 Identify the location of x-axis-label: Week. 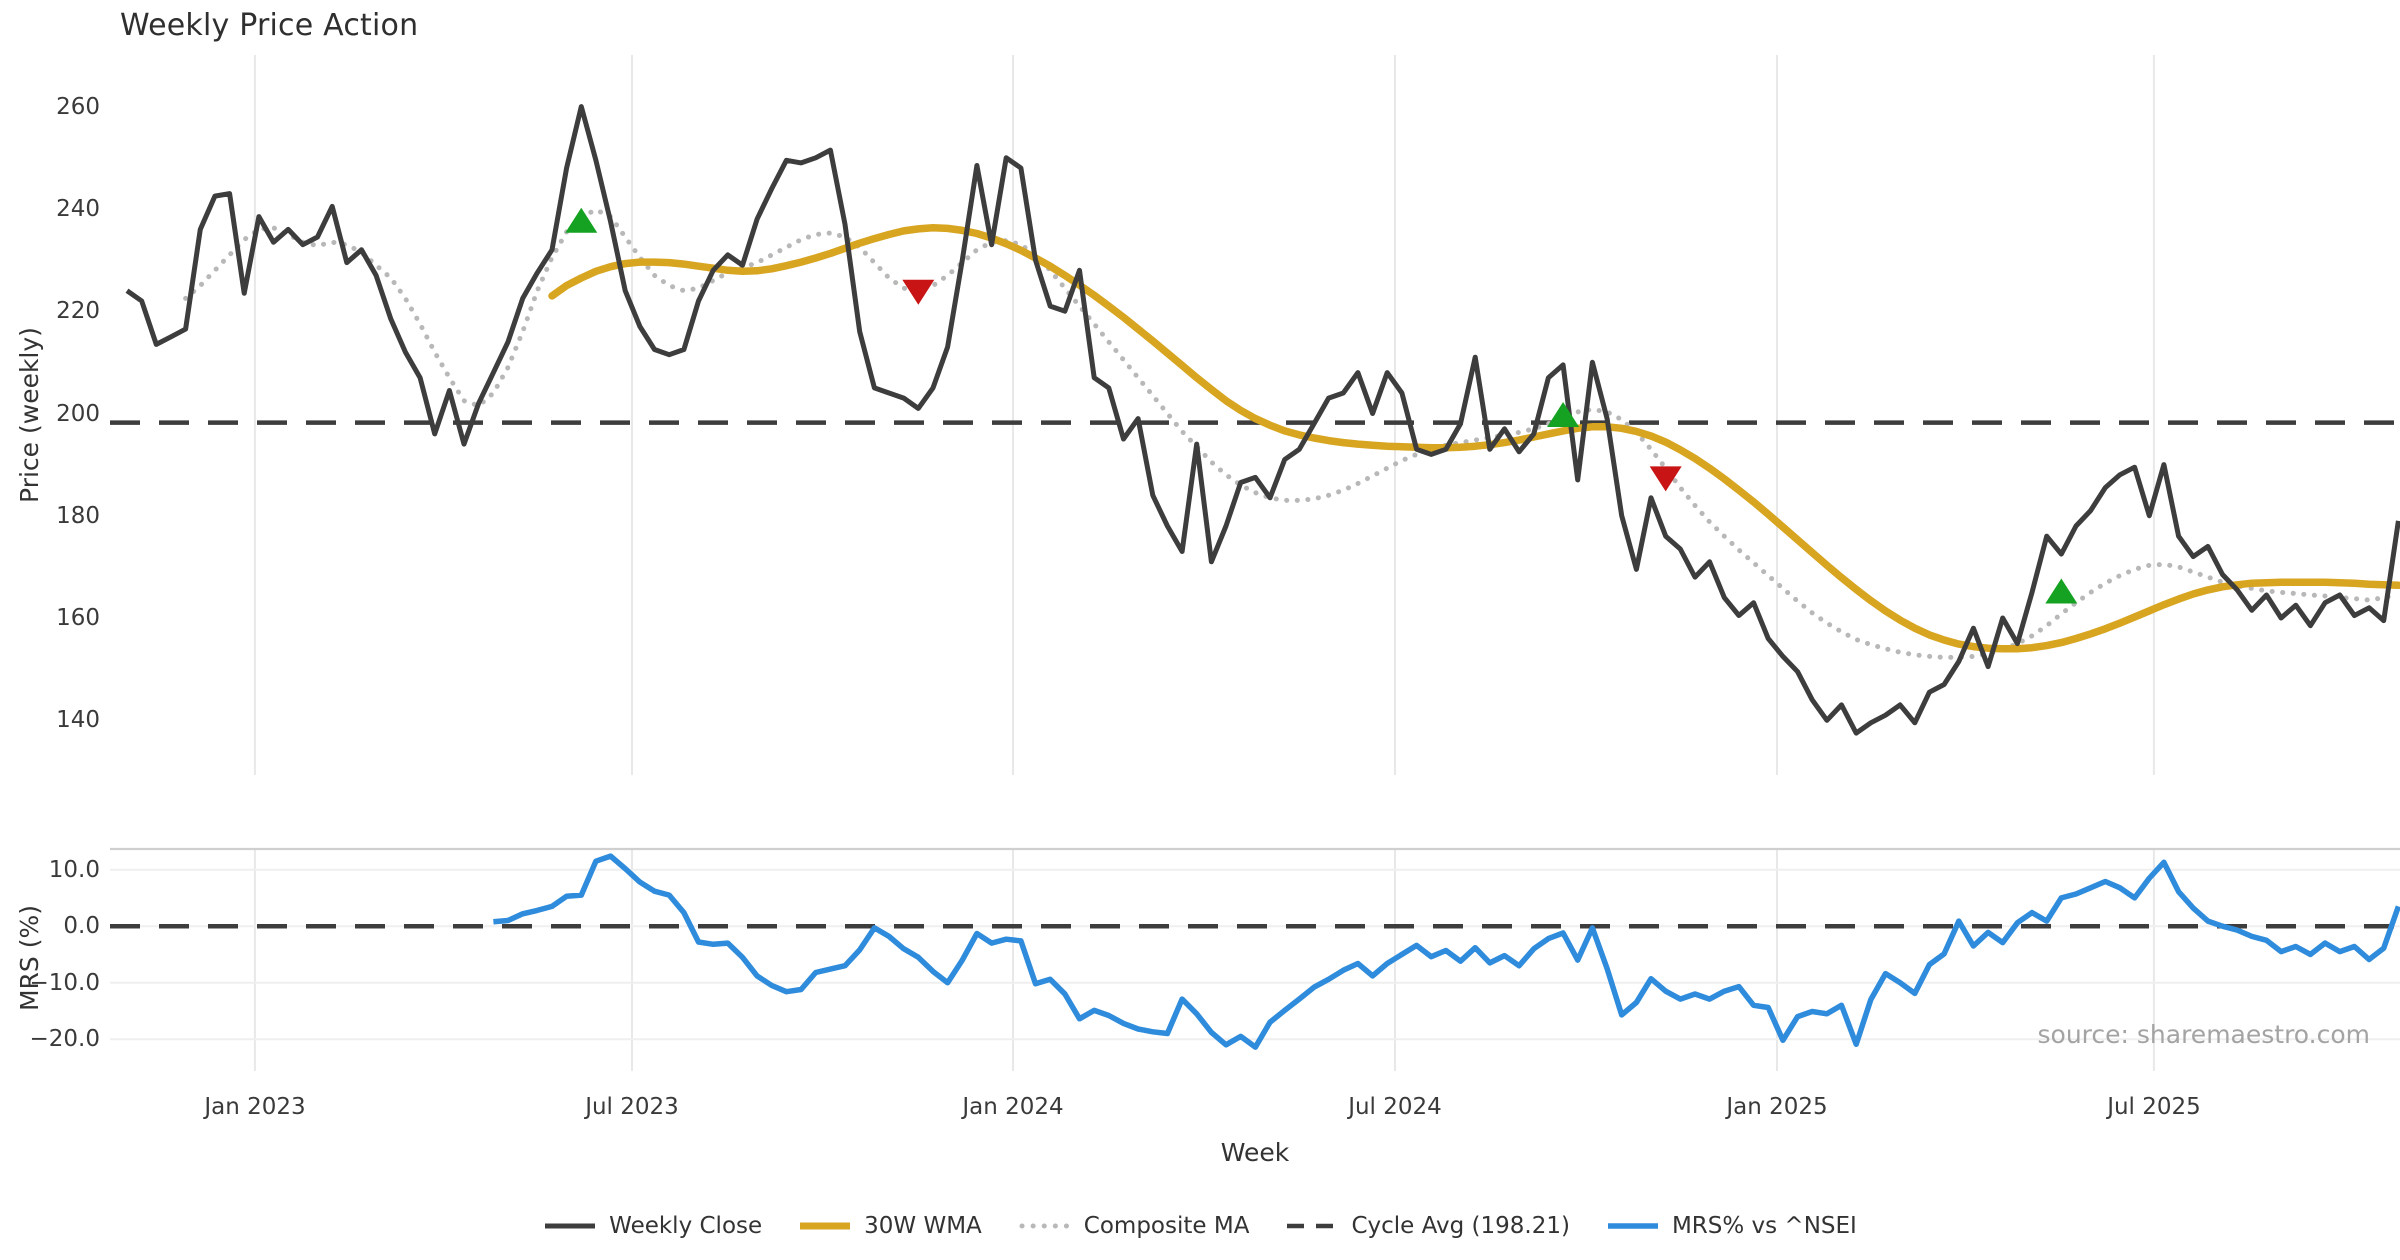
(1255, 1152).